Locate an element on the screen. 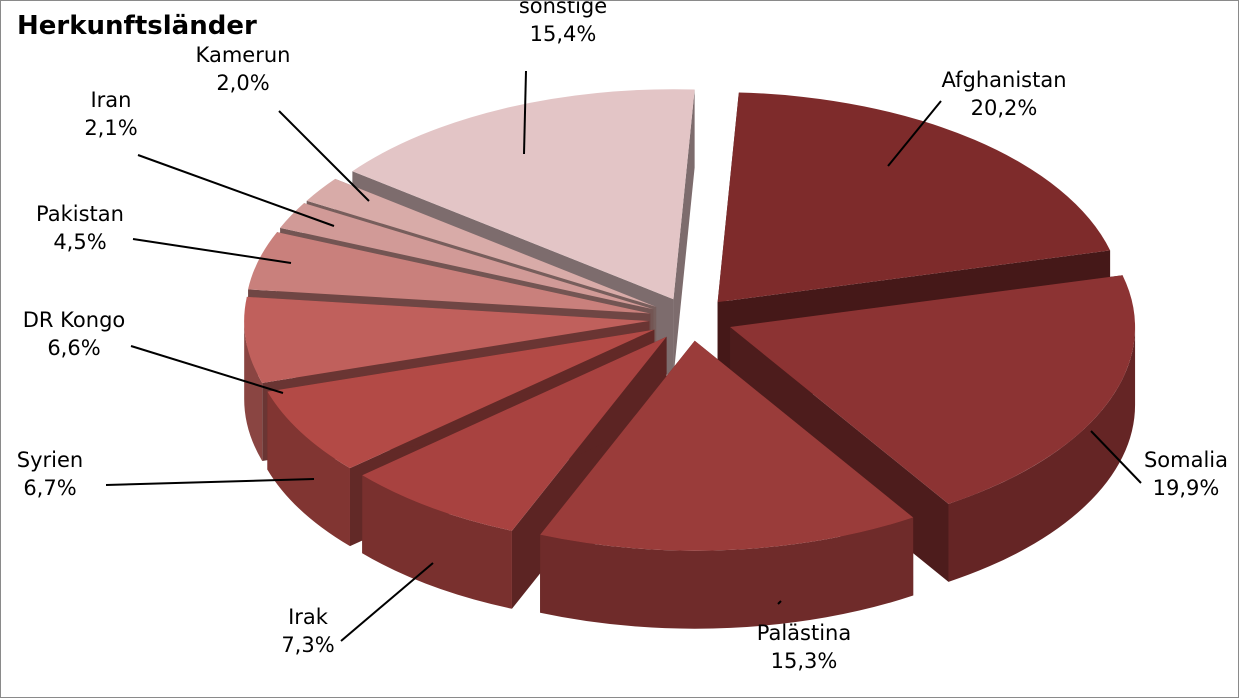 The image size is (1241, 700). leader-line-pakistan is located at coordinates (212, 251).